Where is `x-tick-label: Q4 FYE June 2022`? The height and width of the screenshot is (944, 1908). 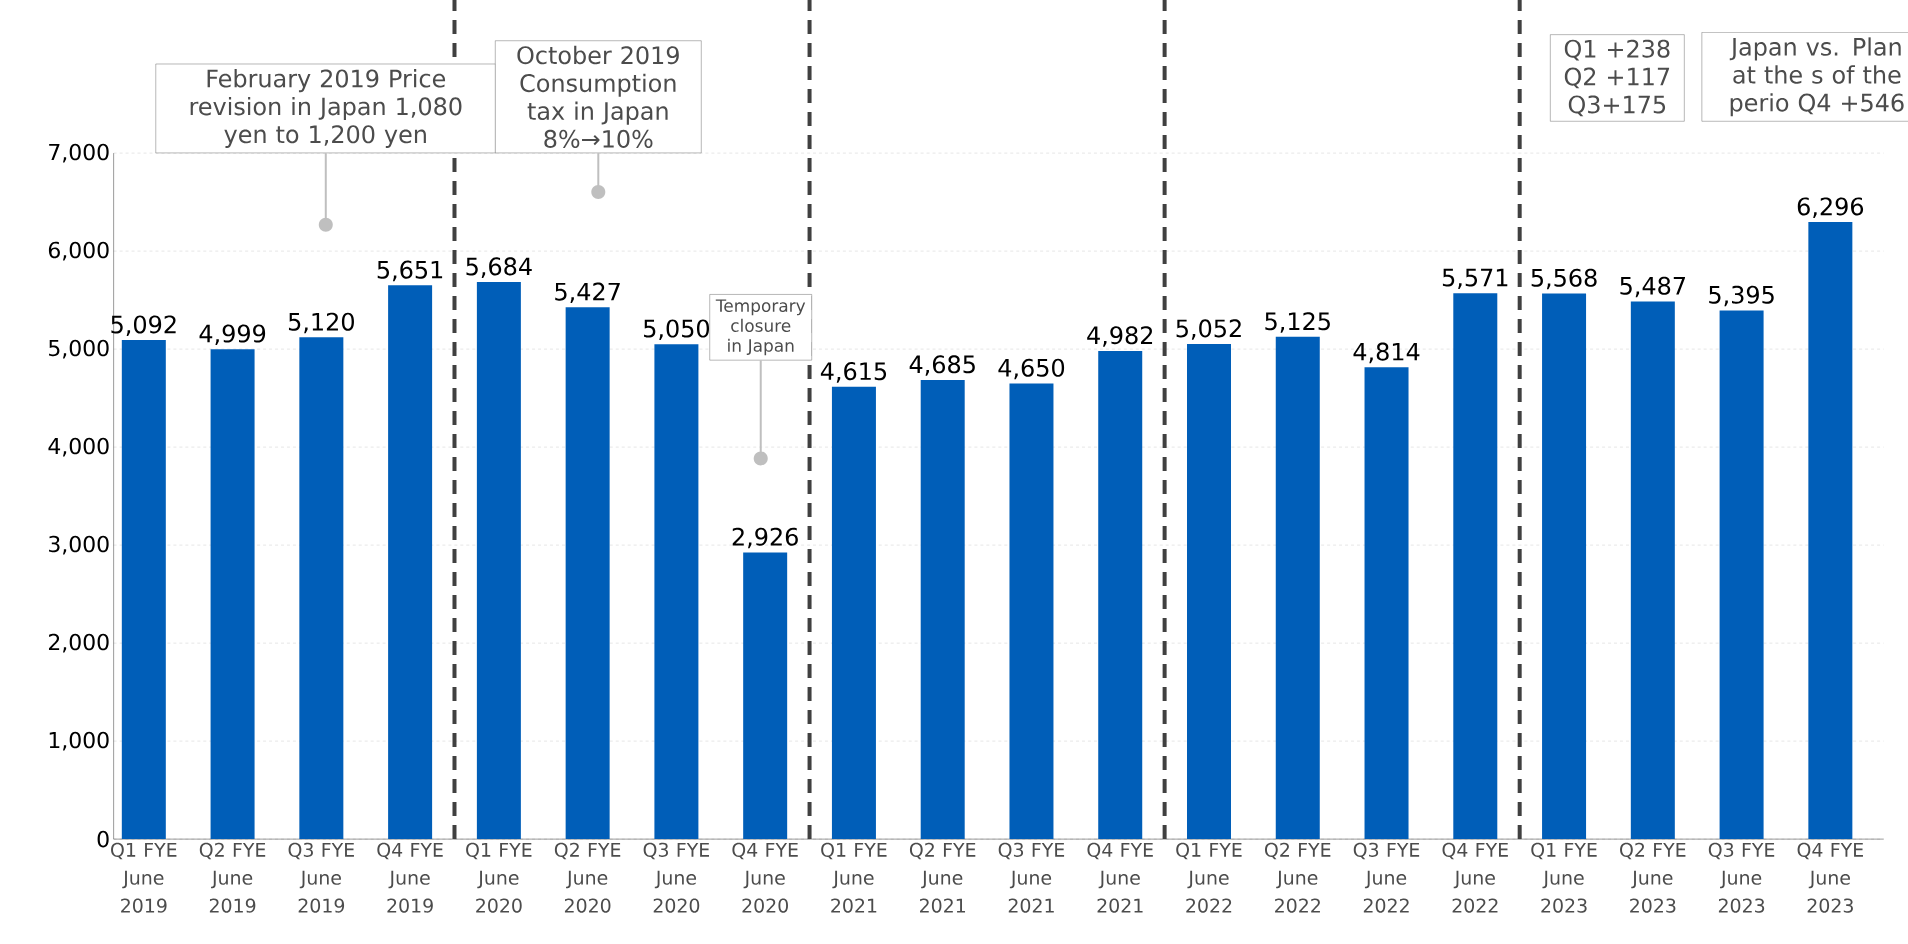
x-tick-label: Q4 FYE June 2022 is located at coordinates (1475, 877).